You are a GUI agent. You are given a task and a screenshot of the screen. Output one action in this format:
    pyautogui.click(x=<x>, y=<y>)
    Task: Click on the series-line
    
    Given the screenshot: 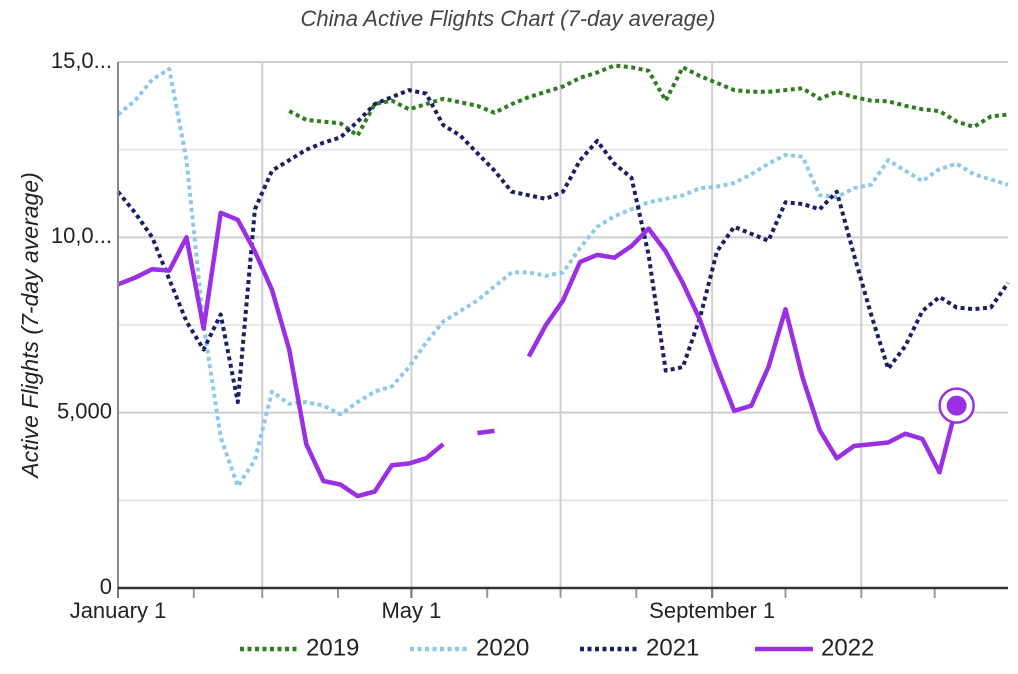 What is the action you would take?
    pyautogui.click(x=648, y=100)
    